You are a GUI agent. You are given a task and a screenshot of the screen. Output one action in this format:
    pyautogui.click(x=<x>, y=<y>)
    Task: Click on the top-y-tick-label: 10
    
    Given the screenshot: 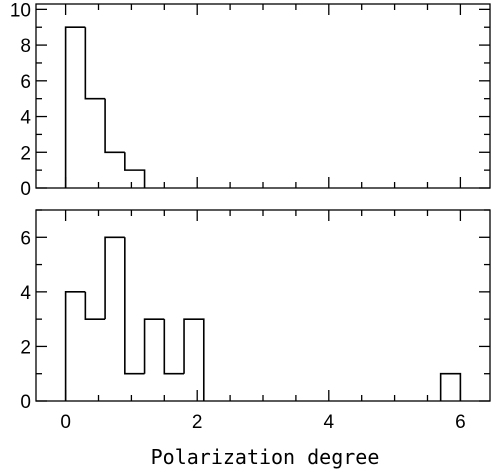 What is the action you would take?
    pyautogui.click(x=20, y=10)
    